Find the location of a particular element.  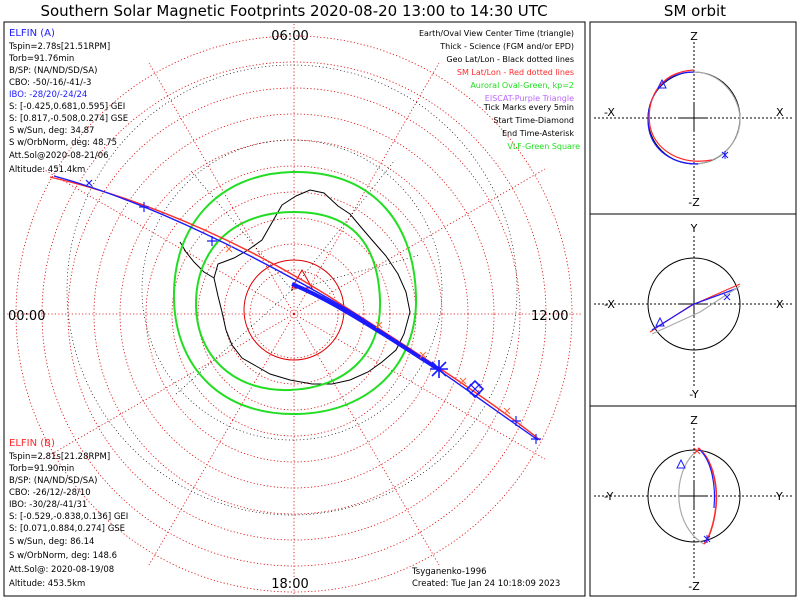

svg-text: Att.Sol@2020-08-21/06 is located at coordinates (59, 156).